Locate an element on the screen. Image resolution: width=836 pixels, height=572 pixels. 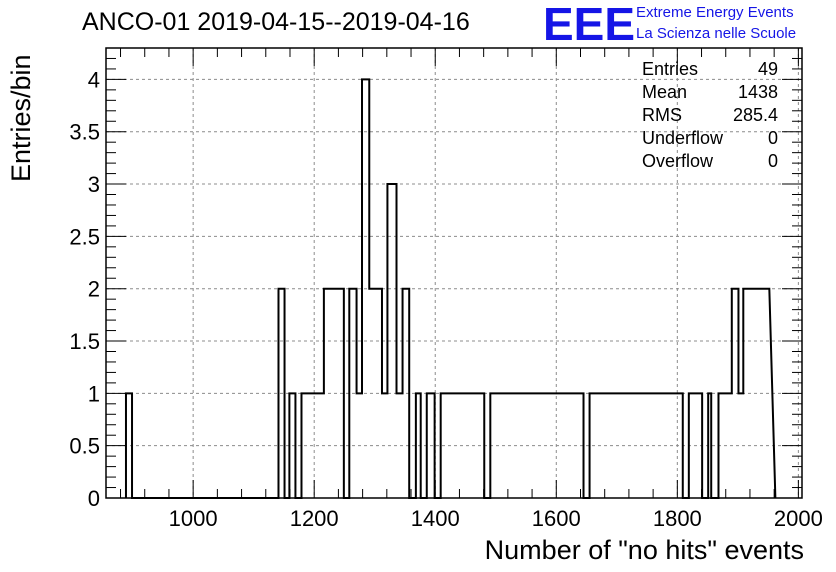
eee-logo: EEE is located at coordinates (589, 23).